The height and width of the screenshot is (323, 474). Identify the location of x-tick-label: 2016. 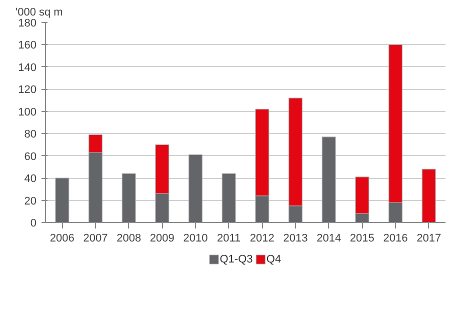
(395, 238).